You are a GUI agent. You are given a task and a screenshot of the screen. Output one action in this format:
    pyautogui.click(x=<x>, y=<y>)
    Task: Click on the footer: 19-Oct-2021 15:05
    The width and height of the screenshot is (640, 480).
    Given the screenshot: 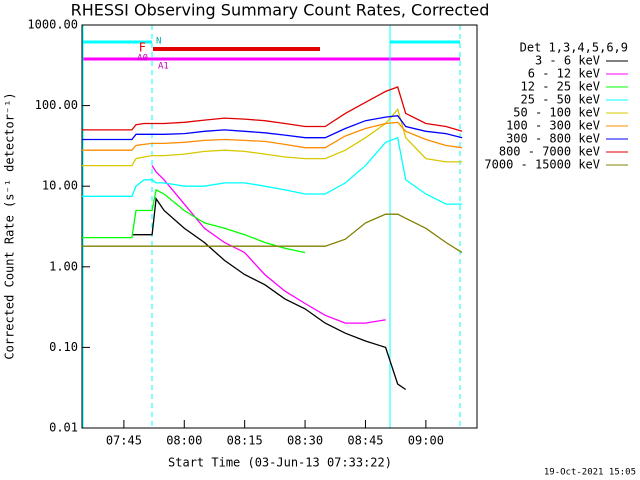 What is the action you would take?
    pyautogui.click(x=590, y=473)
    